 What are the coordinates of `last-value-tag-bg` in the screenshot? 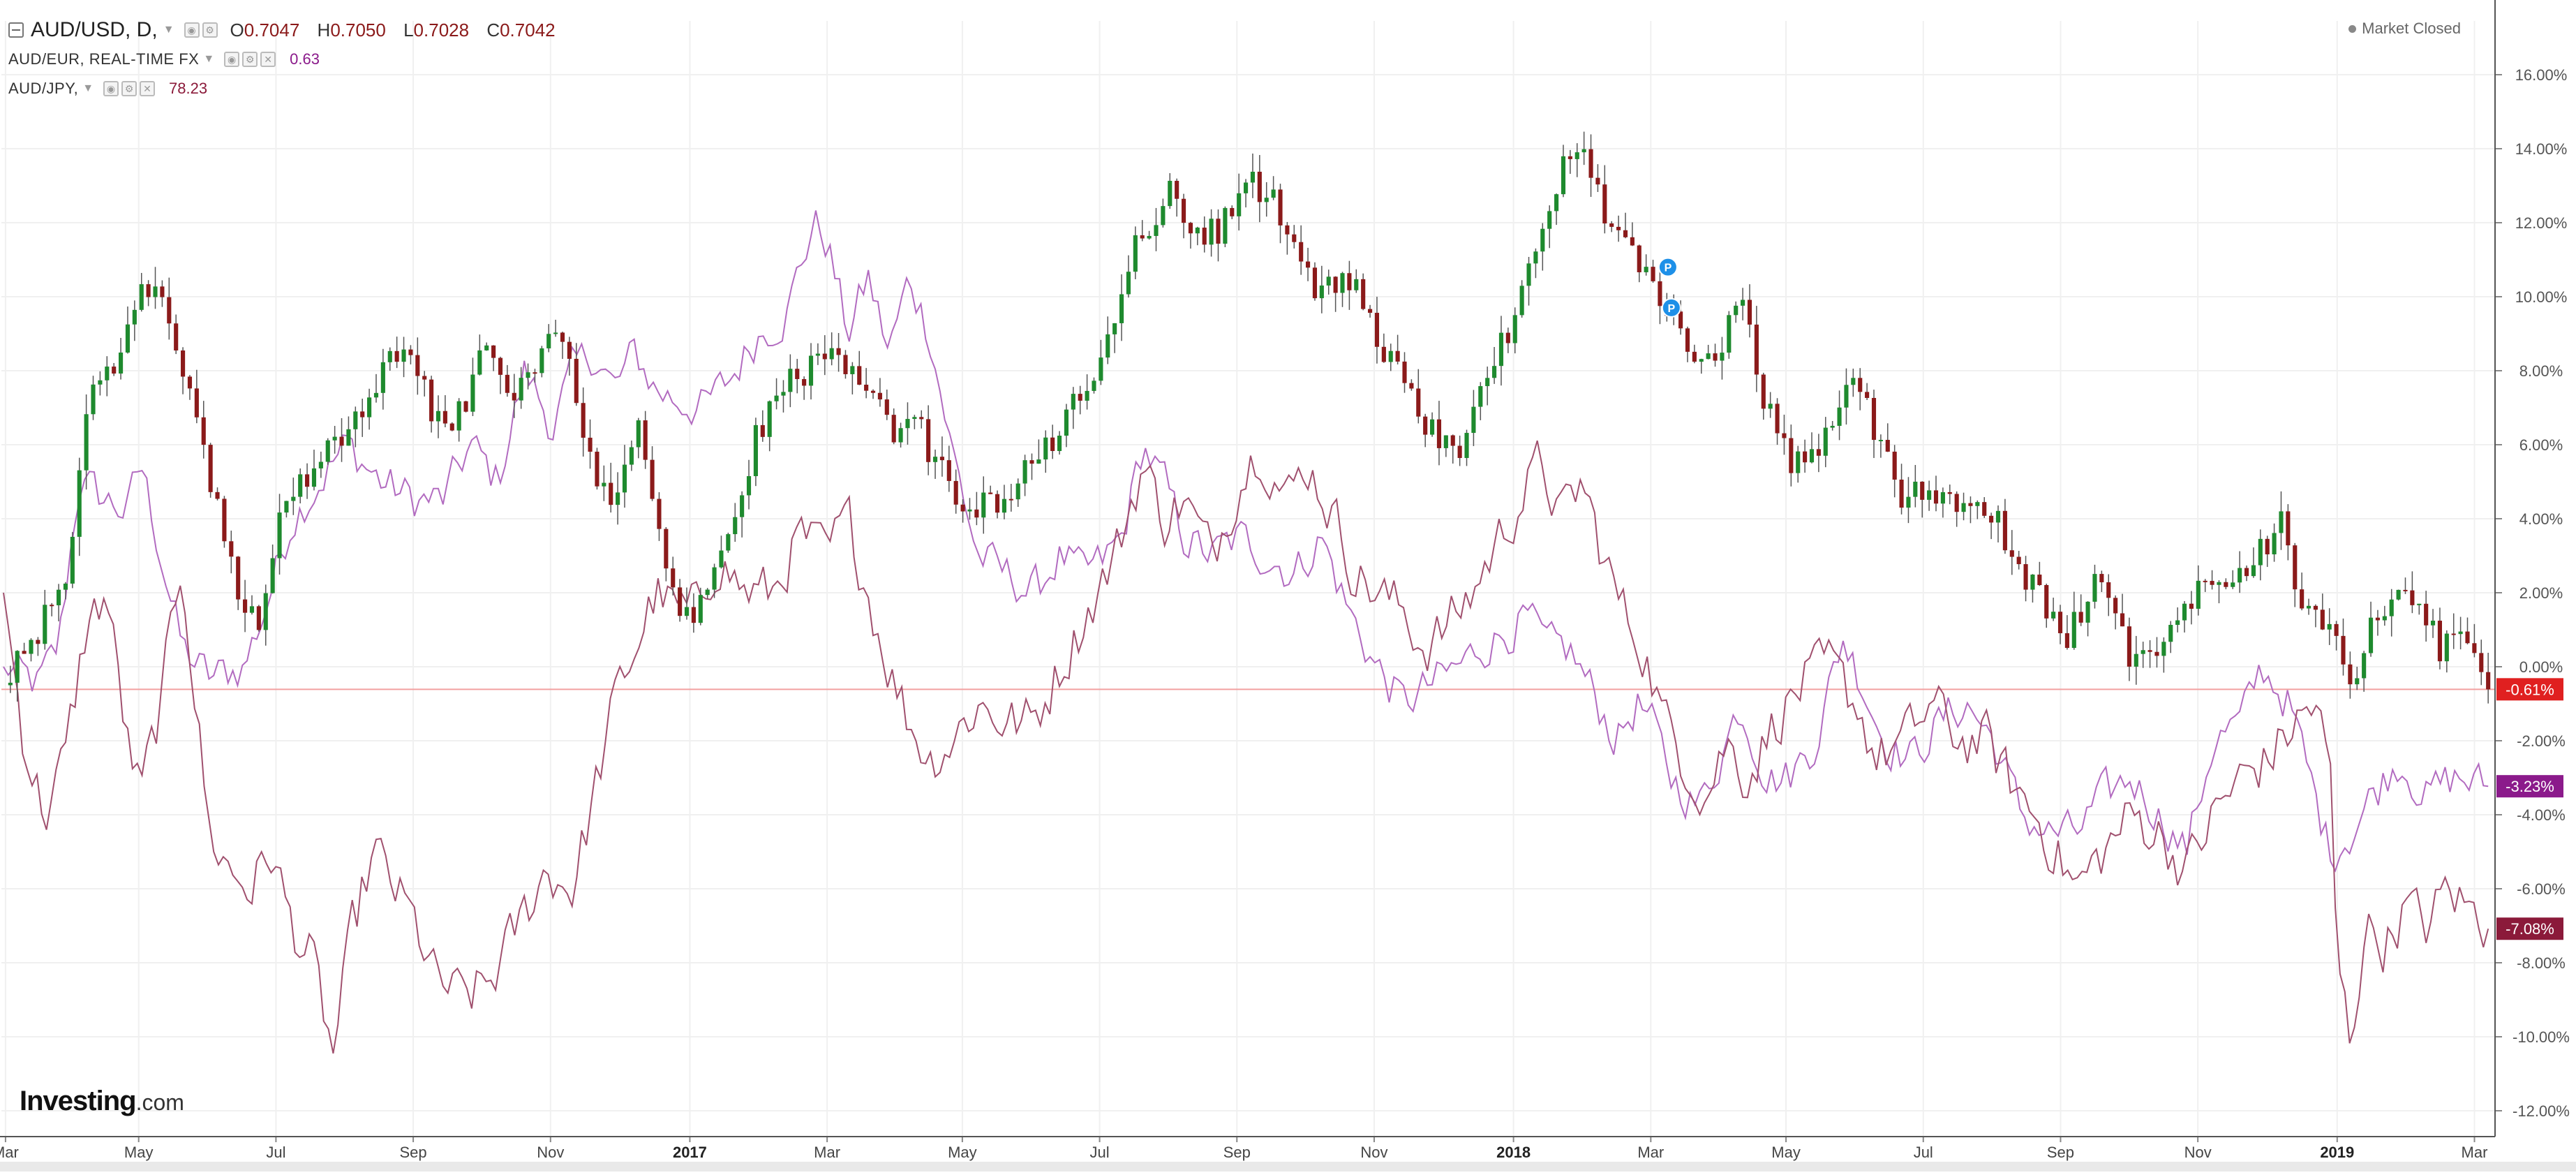 It's located at (2529, 929).